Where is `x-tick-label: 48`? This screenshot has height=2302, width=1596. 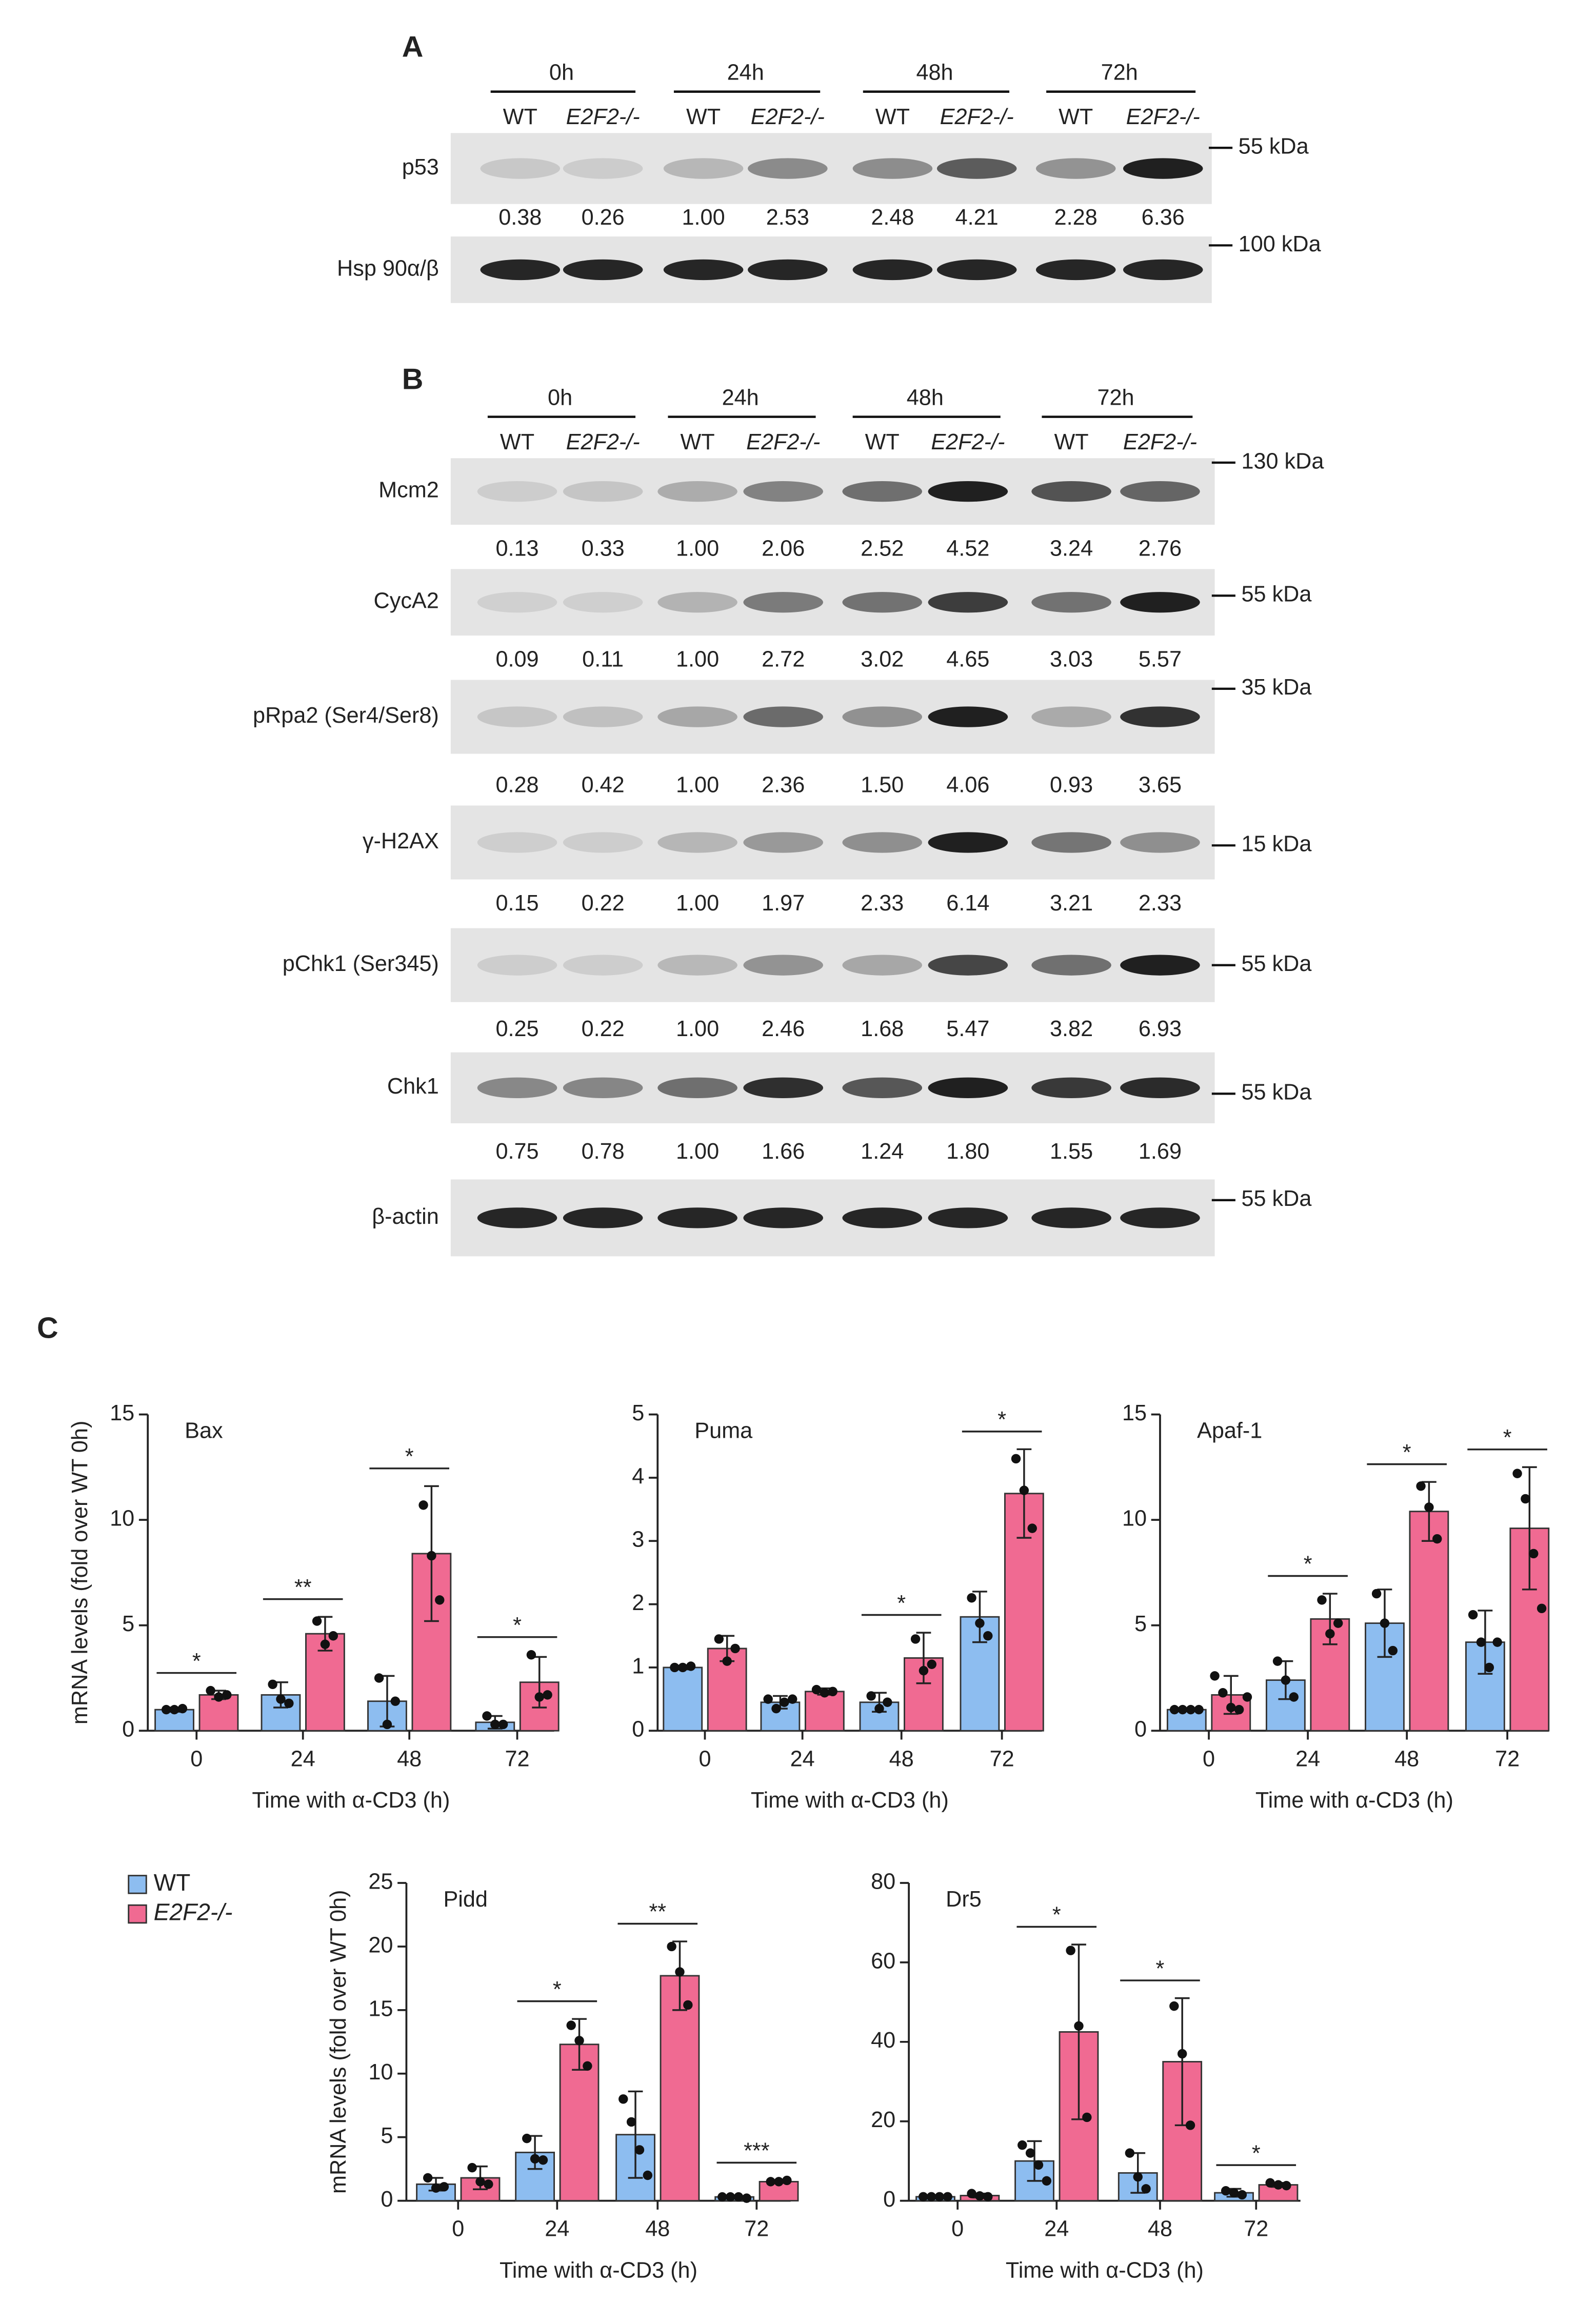 x-tick-label: 48 is located at coordinates (657, 2229).